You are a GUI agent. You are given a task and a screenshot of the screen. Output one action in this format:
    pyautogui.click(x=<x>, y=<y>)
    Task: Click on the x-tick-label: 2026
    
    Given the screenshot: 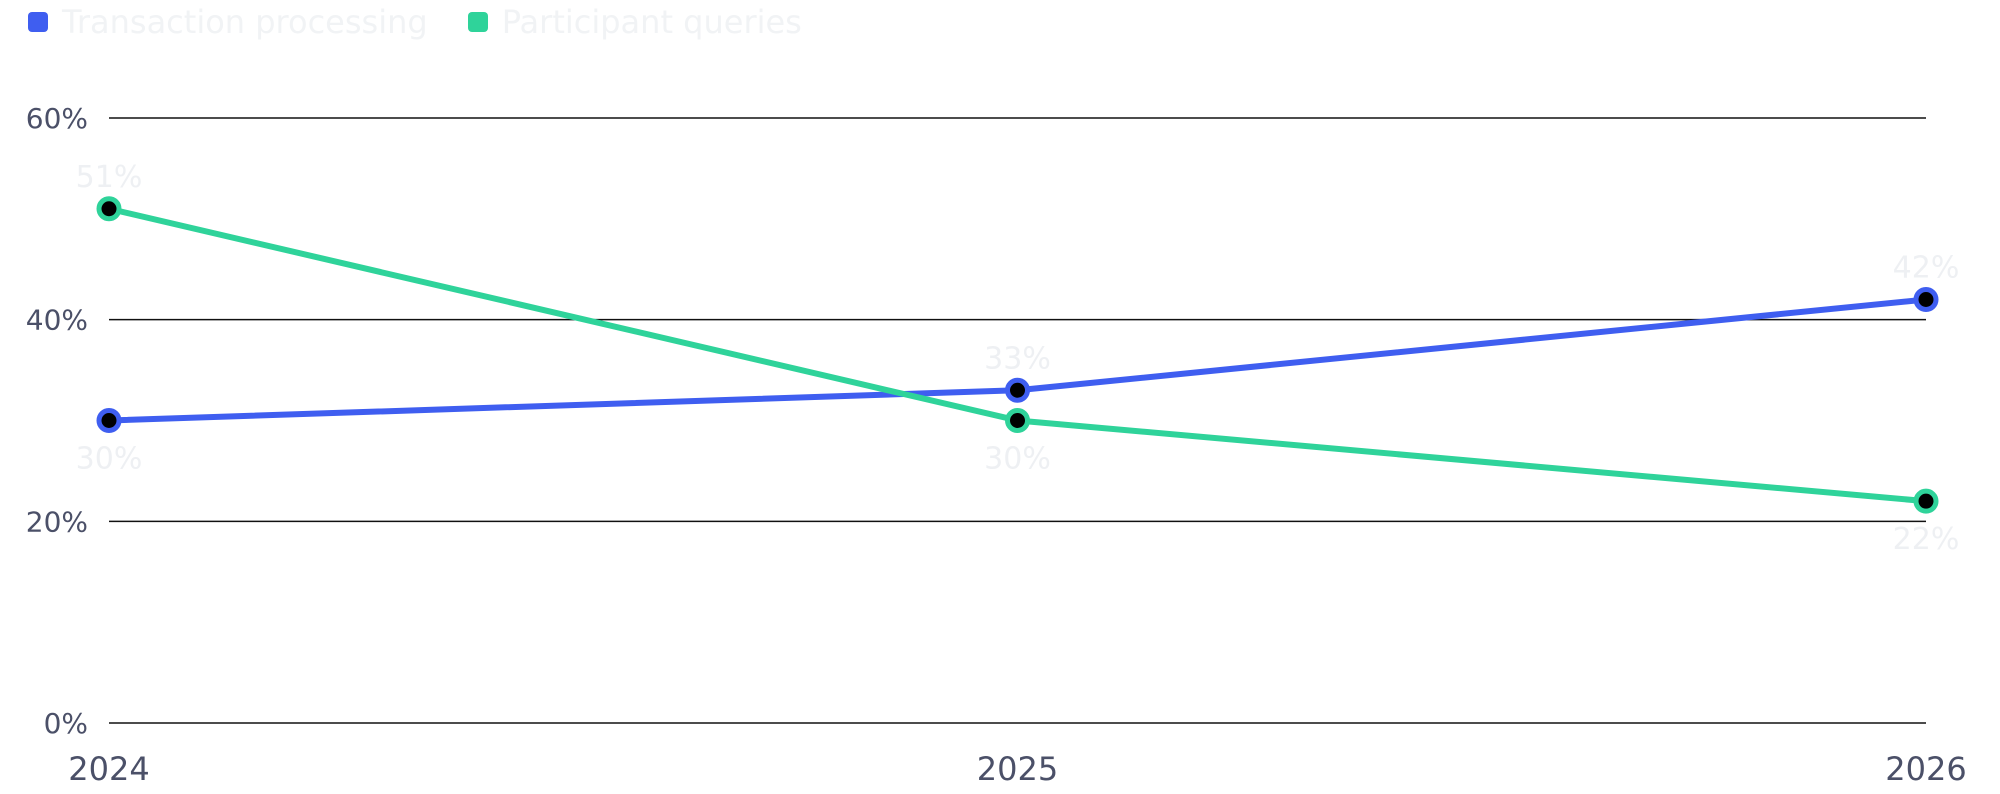 What is the action you would take?
    pyautogui.click(x=1925, y=769)
    